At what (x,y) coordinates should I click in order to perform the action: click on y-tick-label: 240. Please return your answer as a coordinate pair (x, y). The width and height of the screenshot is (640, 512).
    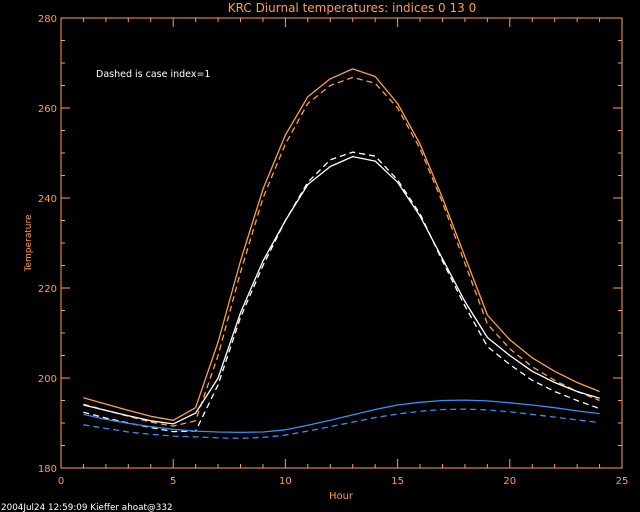
    Looking at the image, I should click on (47, 199).